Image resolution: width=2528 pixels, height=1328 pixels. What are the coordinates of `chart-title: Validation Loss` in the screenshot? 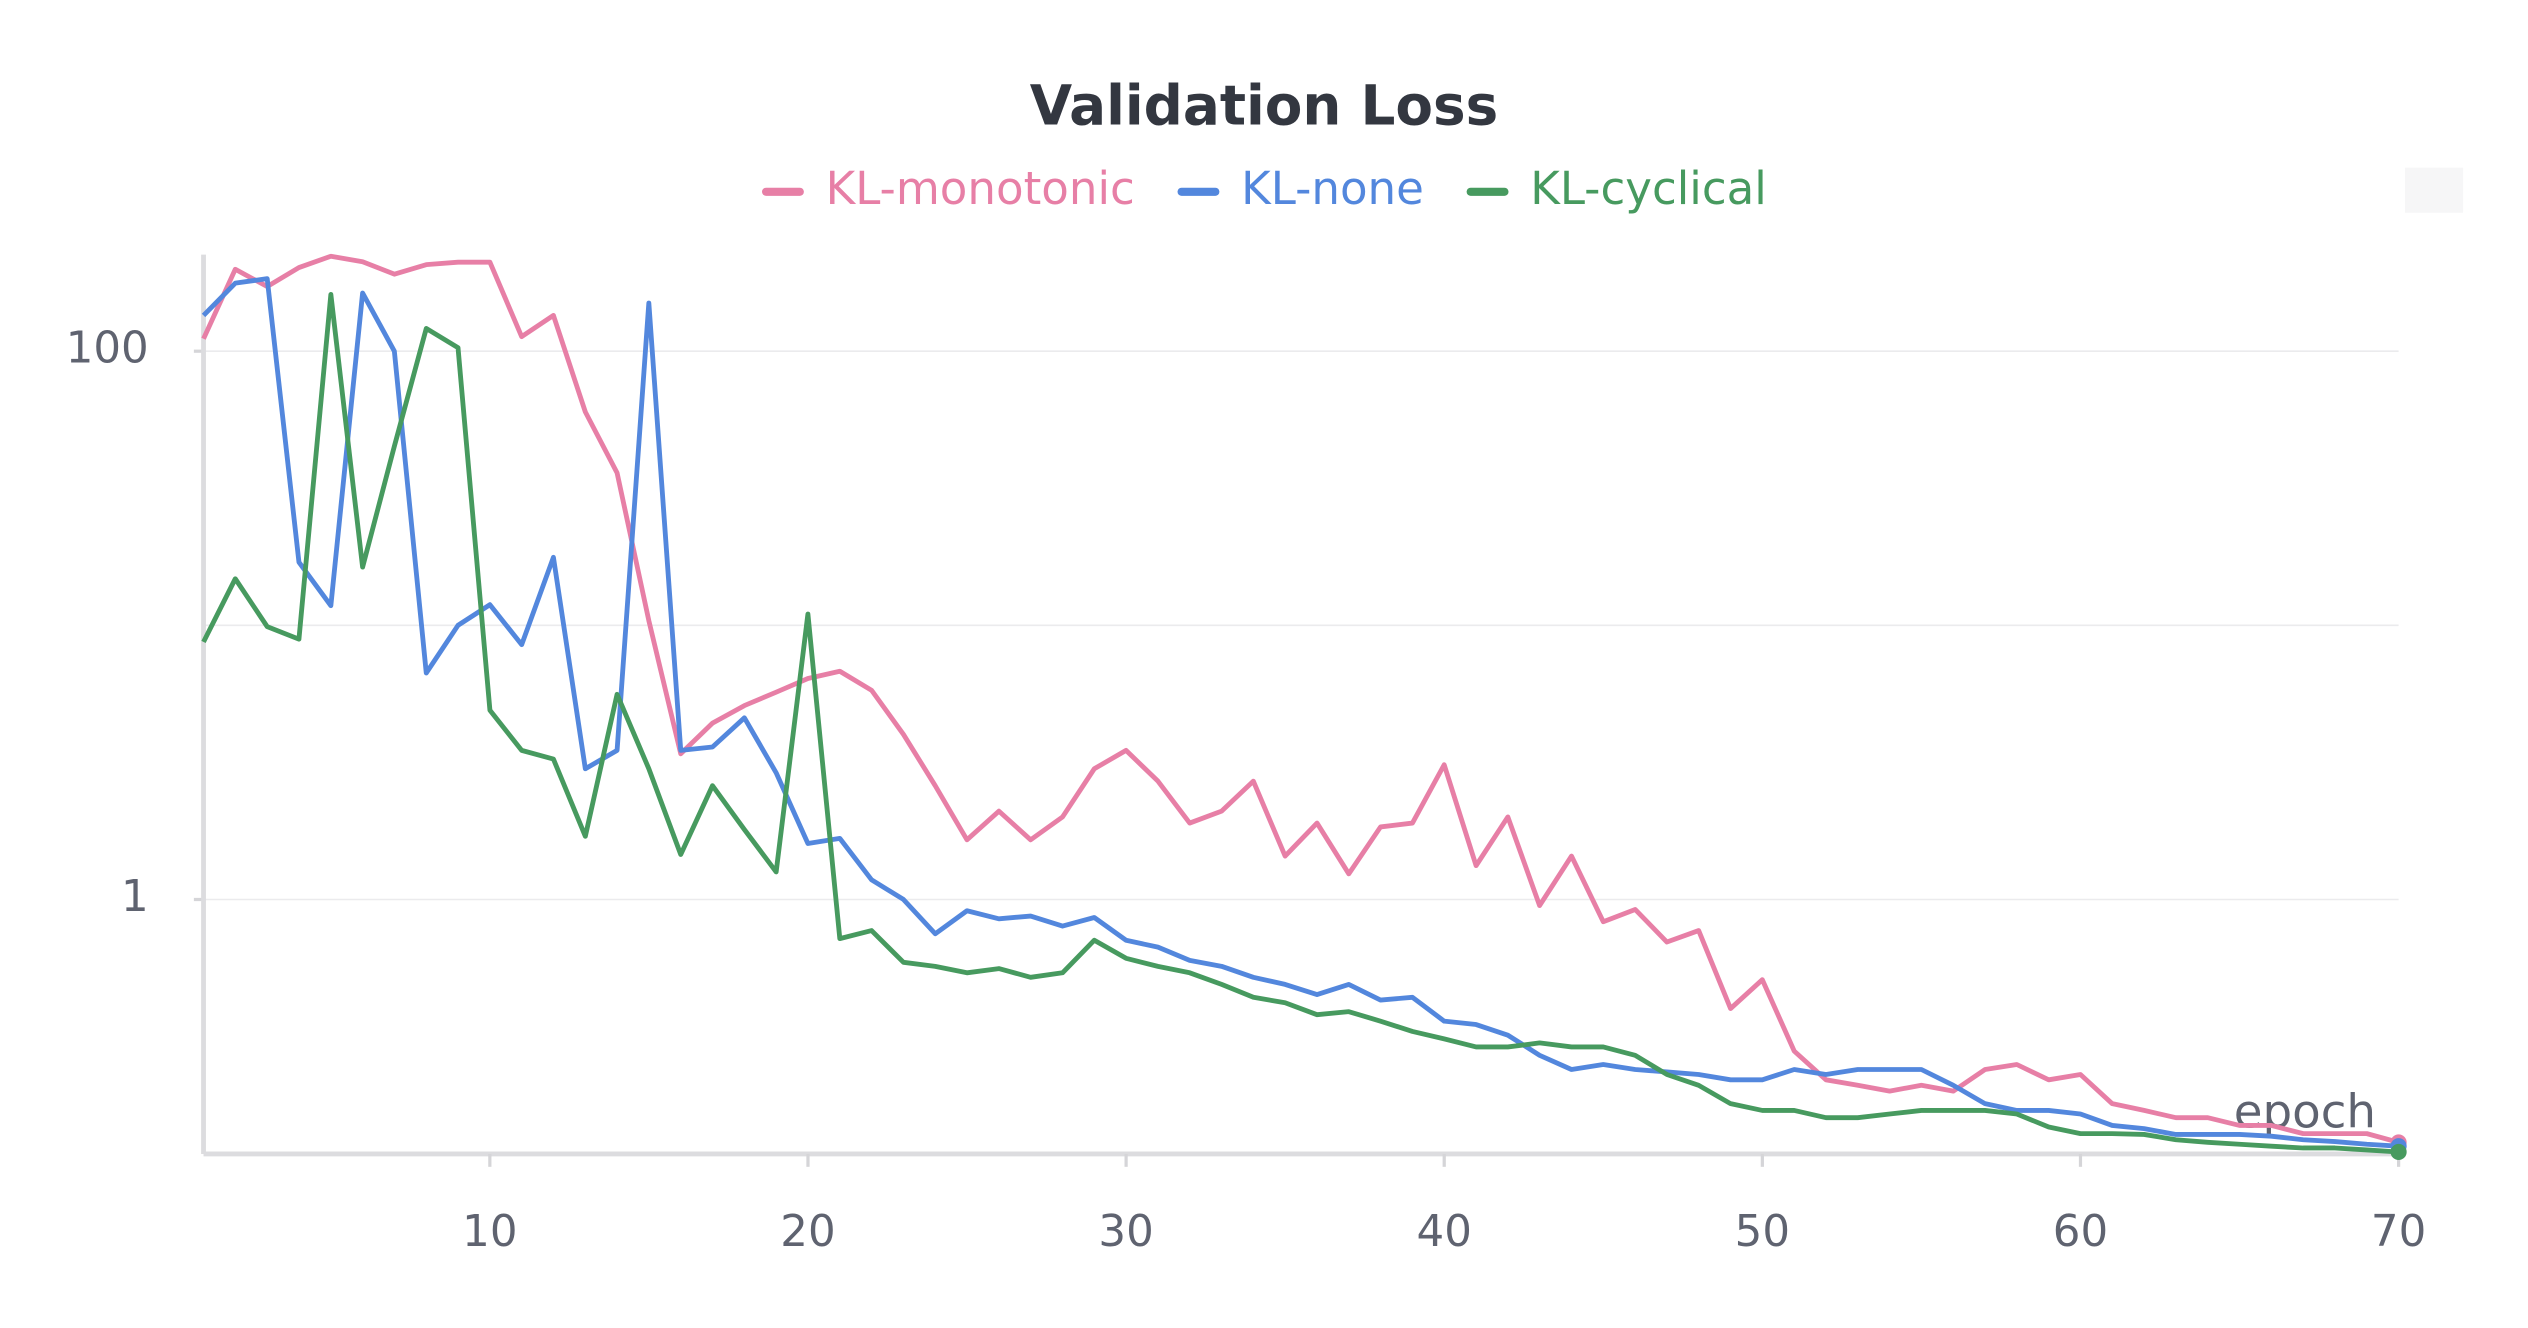 It's located at (1264, 106).